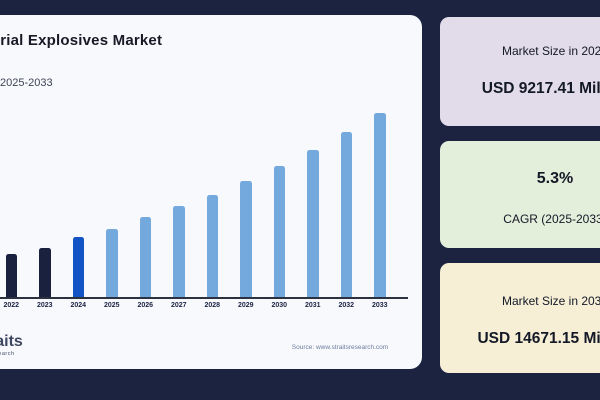  What do you see at coordinates (11, 275) in the screenshot?
I see `bar-2022` at bounding box center [11, 275].